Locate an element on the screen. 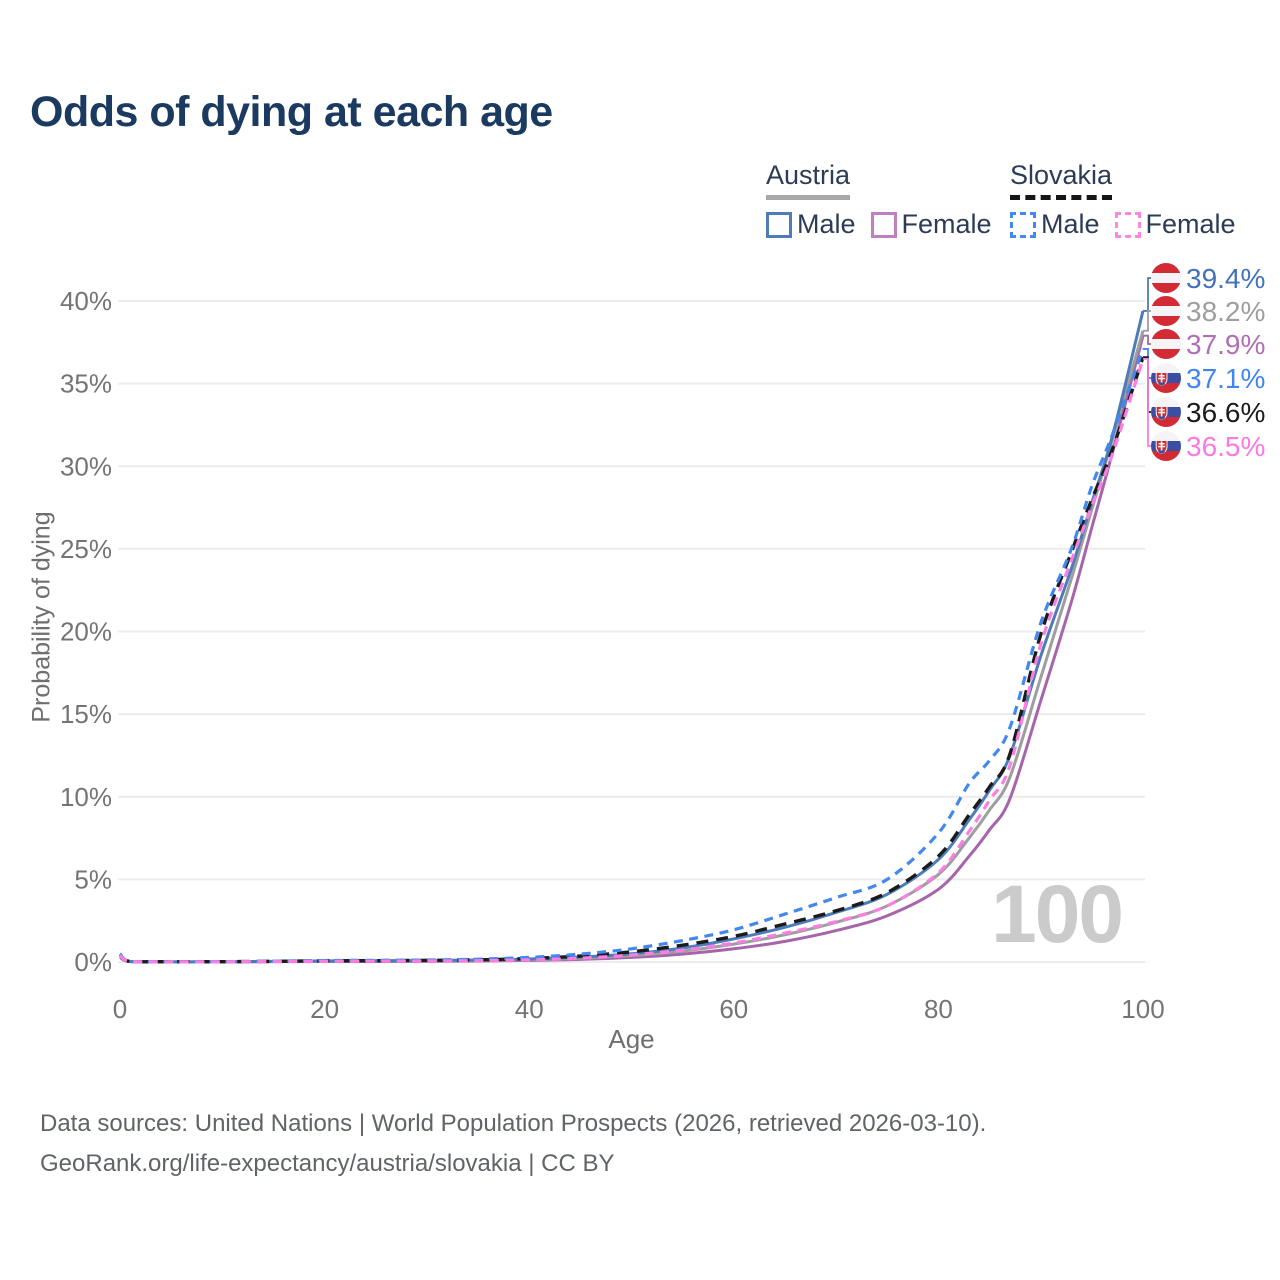 This screenshot has width=1280, height=1280. legend-slovakia-male-label: Male is located at coordinates (1070, 224).